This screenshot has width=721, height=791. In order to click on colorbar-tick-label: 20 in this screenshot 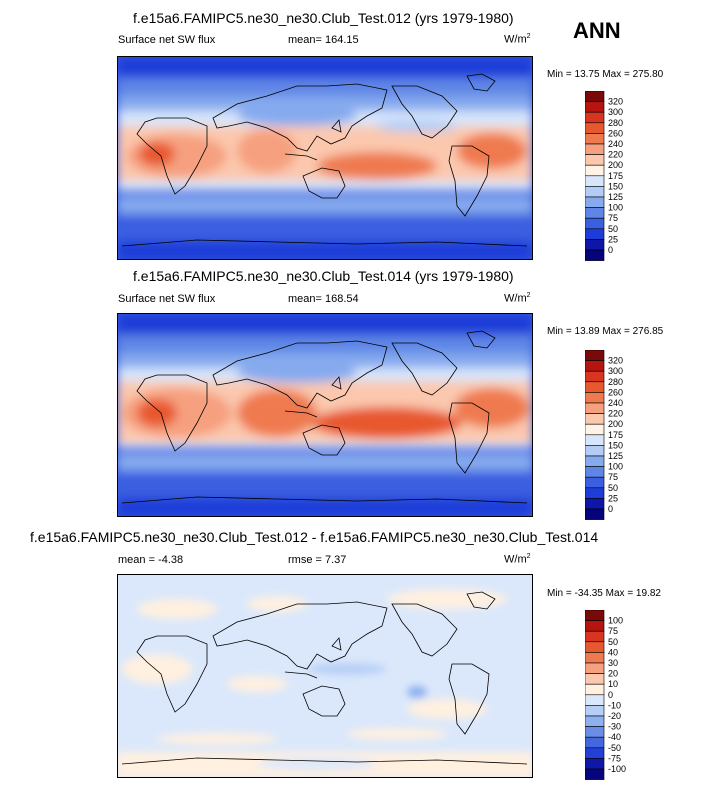, I will do `click(613, 674)`.